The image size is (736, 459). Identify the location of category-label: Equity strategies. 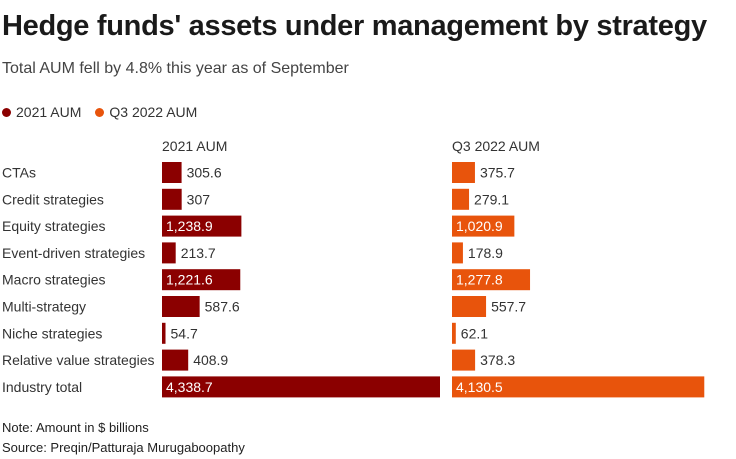
(54, 226).